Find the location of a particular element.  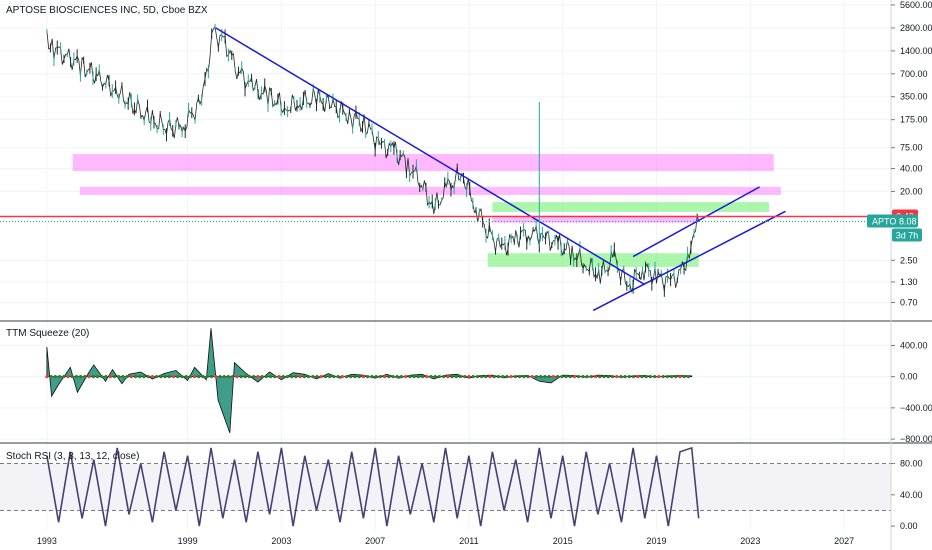

countdown-badge is located at coordinates (907, 235).